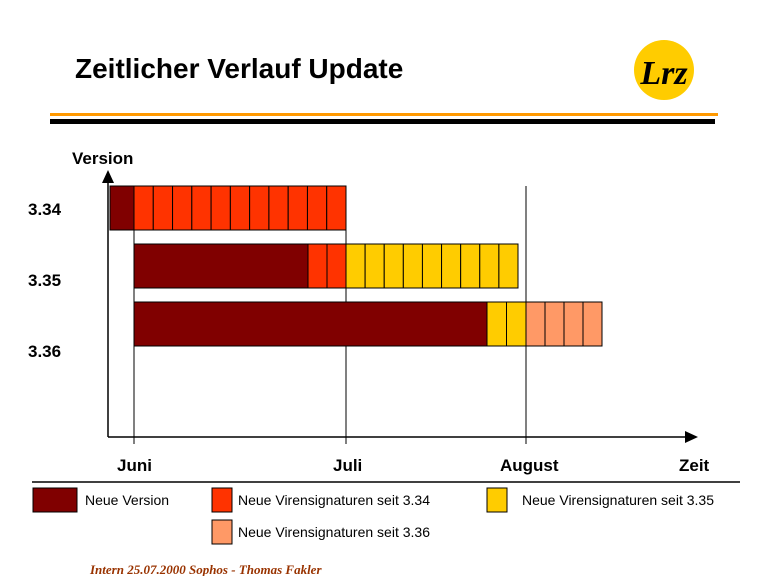 The width and height of the screenshot is (768, 576). Describe the element at coordinates (529, 465) in the screenshot. I see `x-label: August` at that location.